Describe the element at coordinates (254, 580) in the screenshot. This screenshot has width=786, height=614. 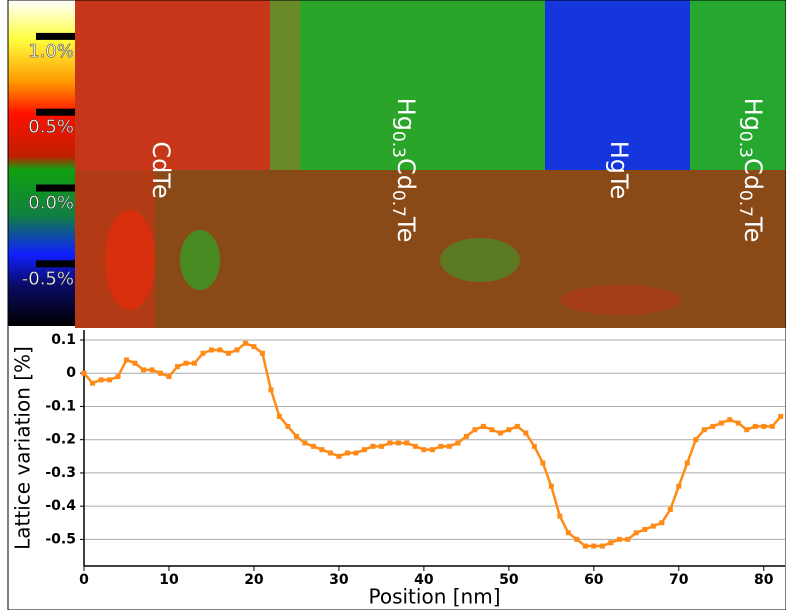
I see `x-tick-label: 20` at that location.